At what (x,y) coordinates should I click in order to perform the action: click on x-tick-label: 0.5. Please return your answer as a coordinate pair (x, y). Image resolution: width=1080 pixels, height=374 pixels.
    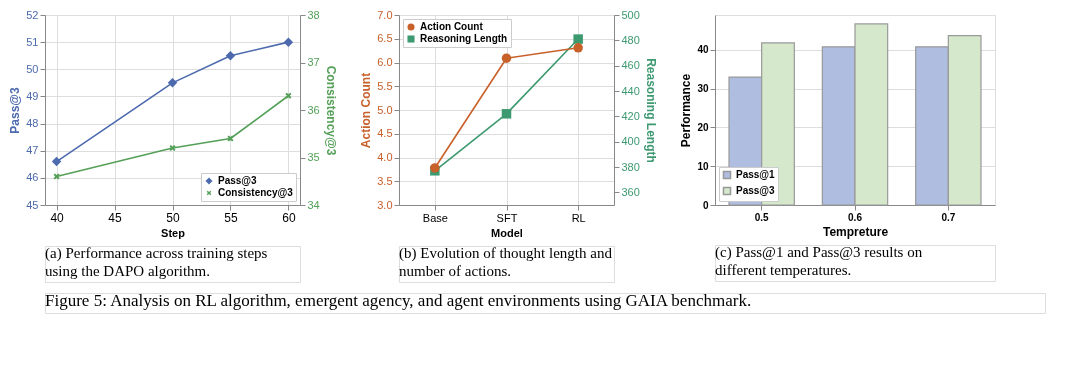
    Looking at the image, I should click on (762, 217).